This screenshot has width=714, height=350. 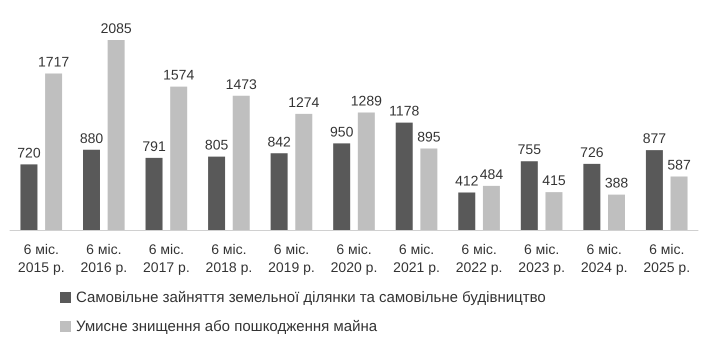 I want to click on data-label: 1717, so click(x=54, y=62).